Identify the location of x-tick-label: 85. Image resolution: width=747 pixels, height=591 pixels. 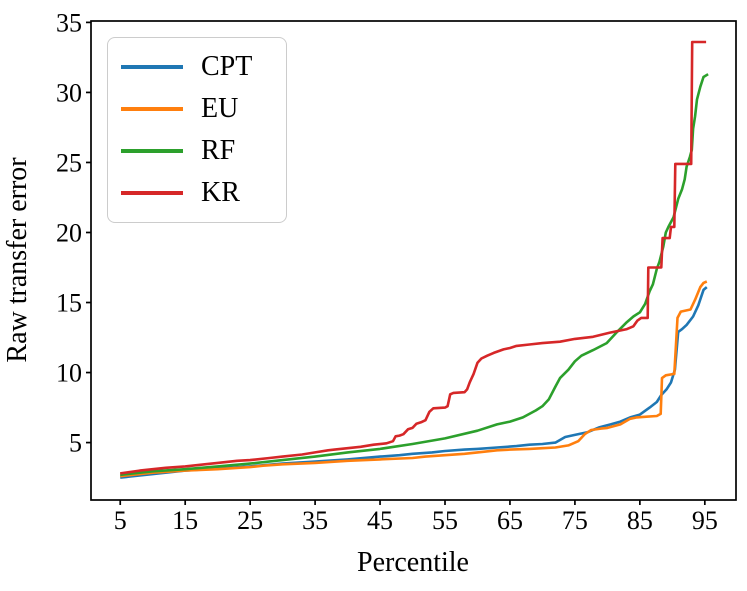
(640, 520).